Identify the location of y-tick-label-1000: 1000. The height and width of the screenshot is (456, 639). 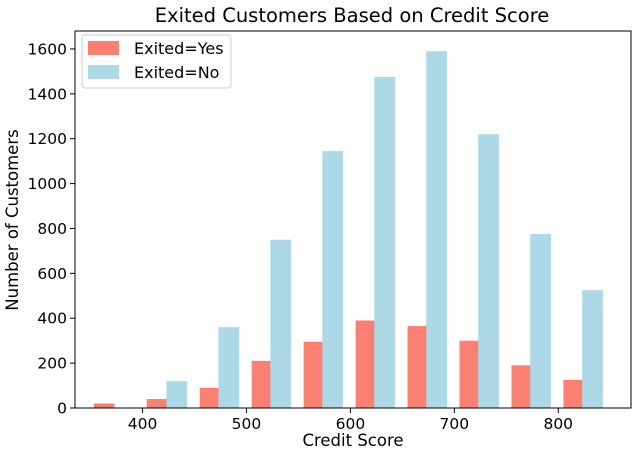
(47, 184).